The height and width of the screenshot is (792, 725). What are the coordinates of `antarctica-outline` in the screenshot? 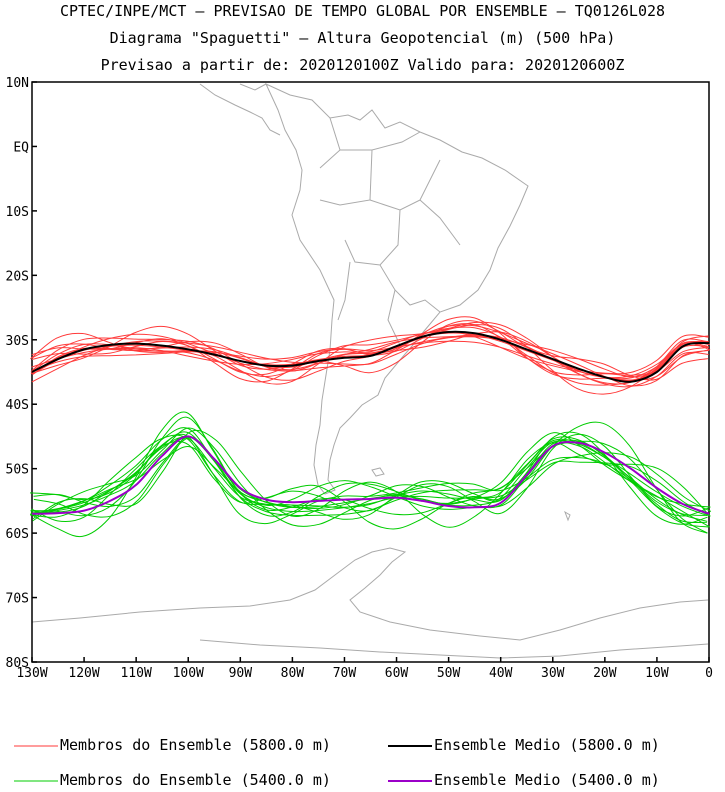 It's located at (370, 594).